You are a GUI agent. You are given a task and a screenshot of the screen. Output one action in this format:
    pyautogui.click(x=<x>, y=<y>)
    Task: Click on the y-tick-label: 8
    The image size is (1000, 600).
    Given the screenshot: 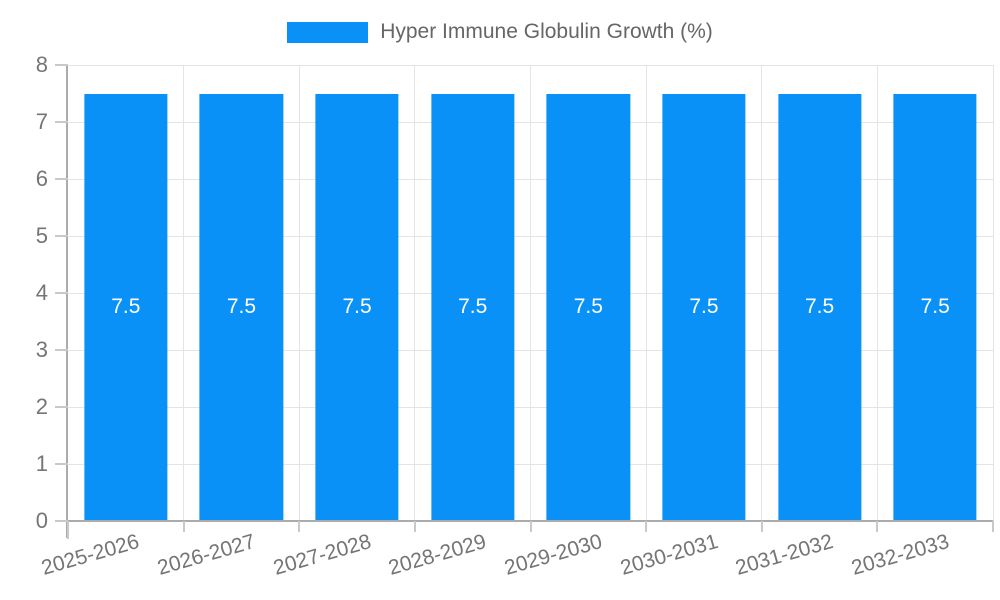 What is the action you would take?
    pyautogui.click(x=41, y=64)
    